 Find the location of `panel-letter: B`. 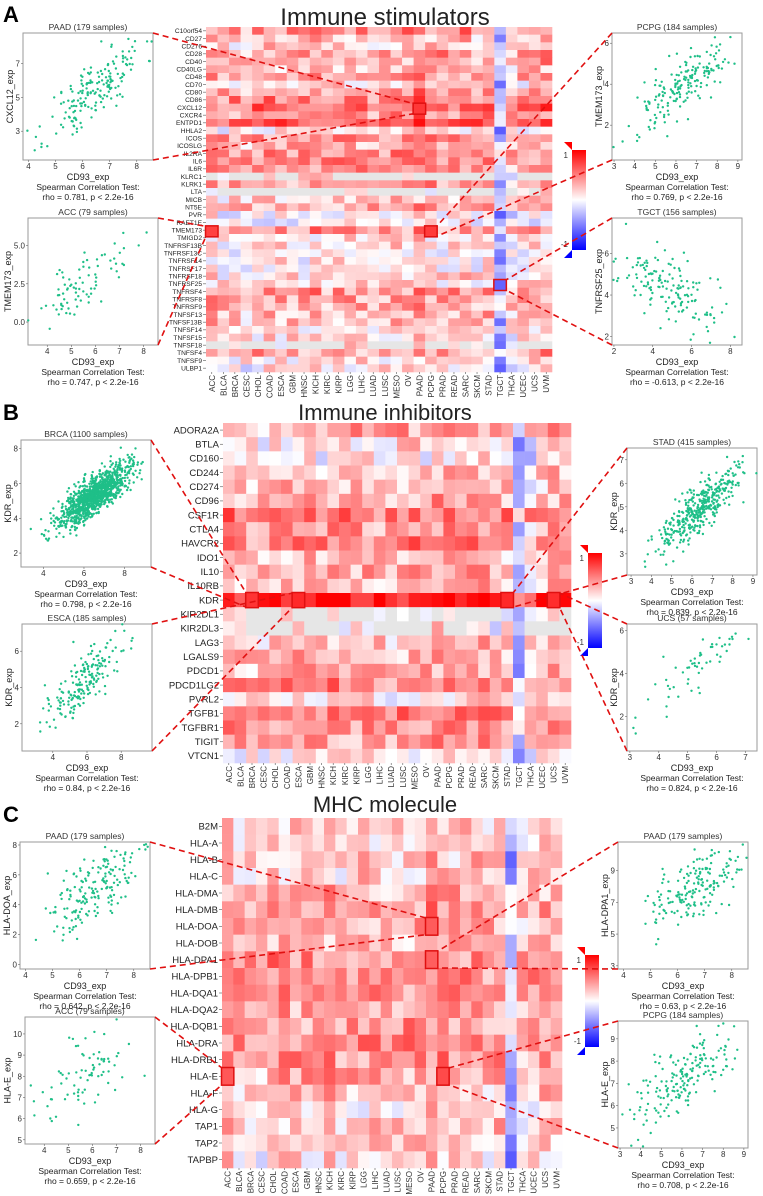

panel-letter: B is located at coordinates (11, 412).